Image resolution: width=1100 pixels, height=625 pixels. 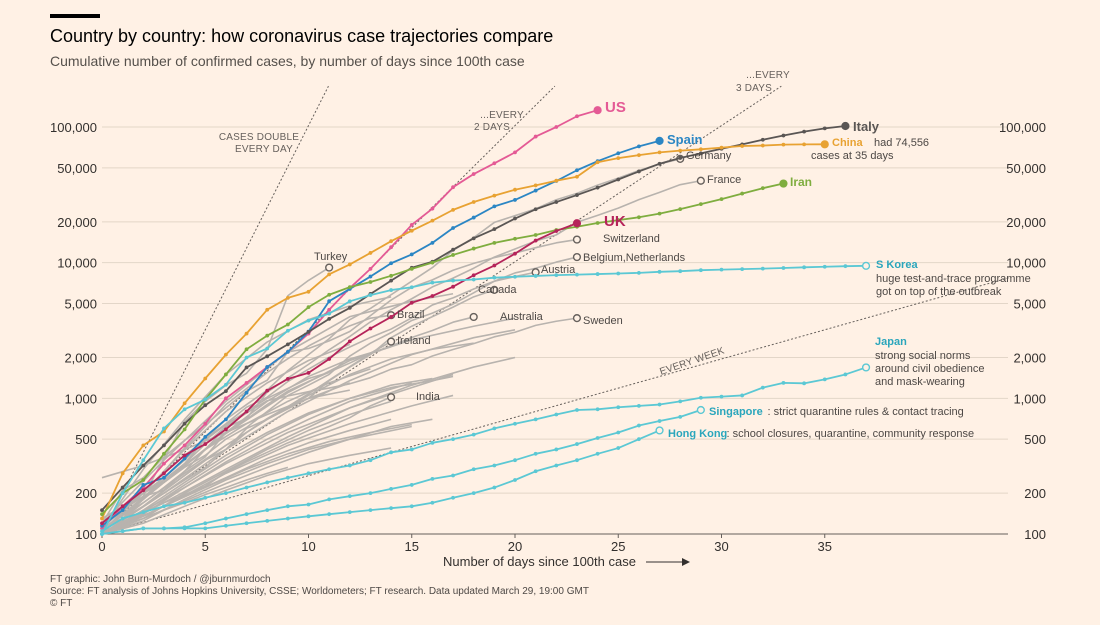 I want to click on label-switzerland: Switzerland, so click(x=631, y=239).